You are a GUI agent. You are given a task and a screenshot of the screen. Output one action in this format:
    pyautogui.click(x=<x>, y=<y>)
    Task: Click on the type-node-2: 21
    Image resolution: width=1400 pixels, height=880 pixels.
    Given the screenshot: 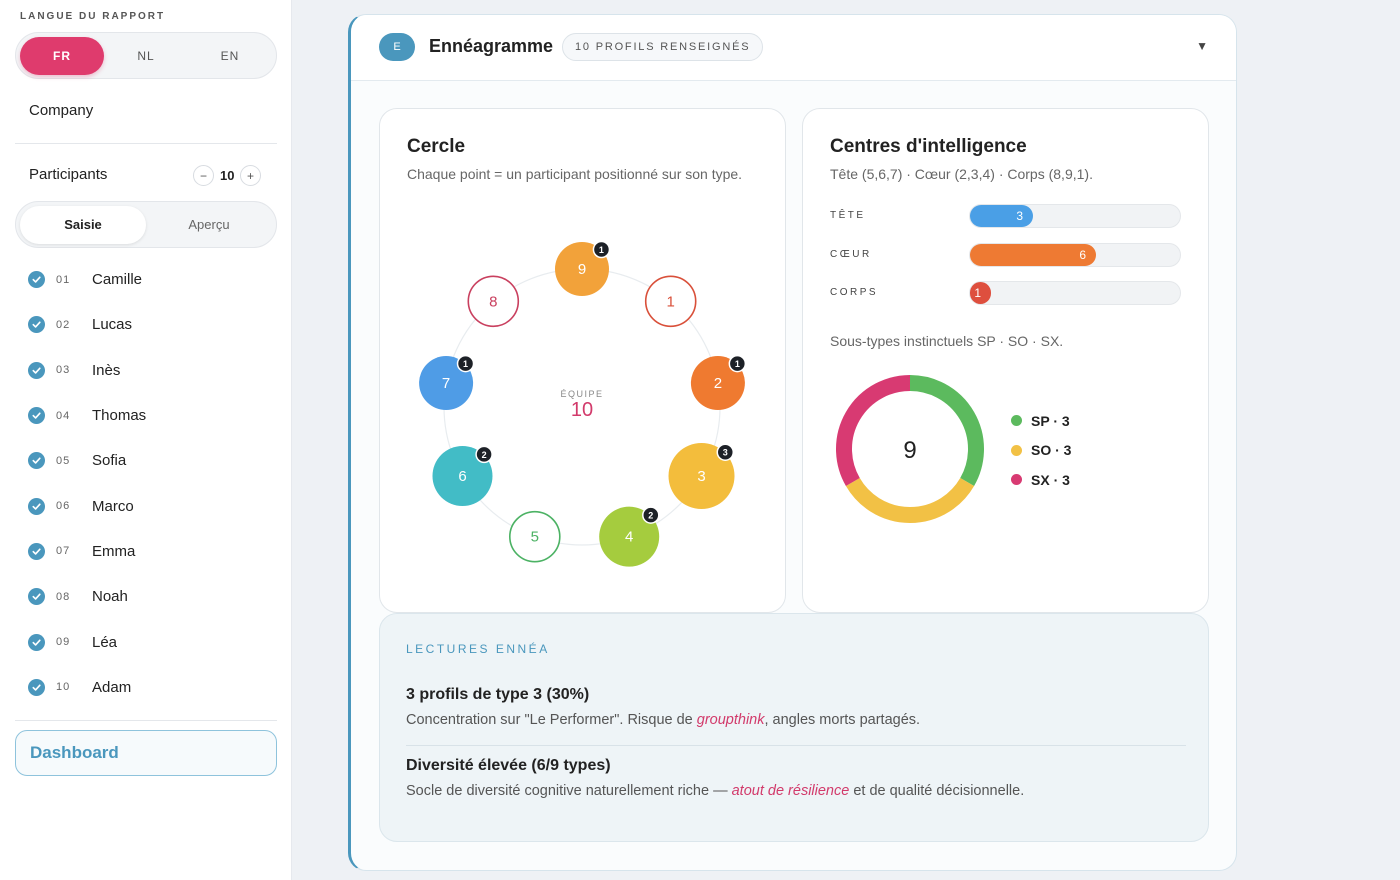 What is the action you would take?
    pyautogui.click(x=718, y=382)
    